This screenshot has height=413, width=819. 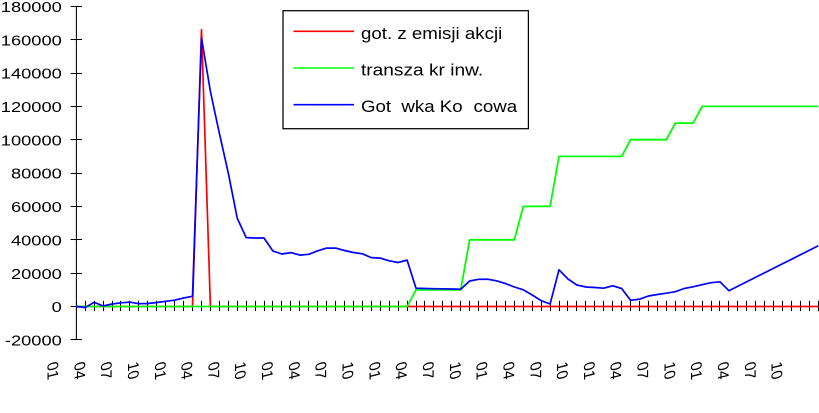 What do you see at coordinates (57, 307) in the screenshot?
I see `svg-text: 0` at bounding box center [57, 307].